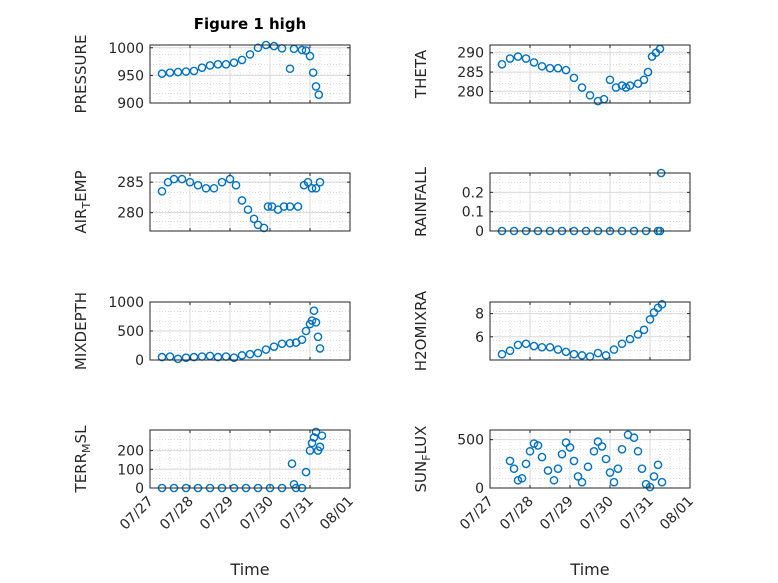  What do you see at coordinates (130, 104) in the screenshot?
I see `y-tick-label: 900` at bounding box center [130, 104].